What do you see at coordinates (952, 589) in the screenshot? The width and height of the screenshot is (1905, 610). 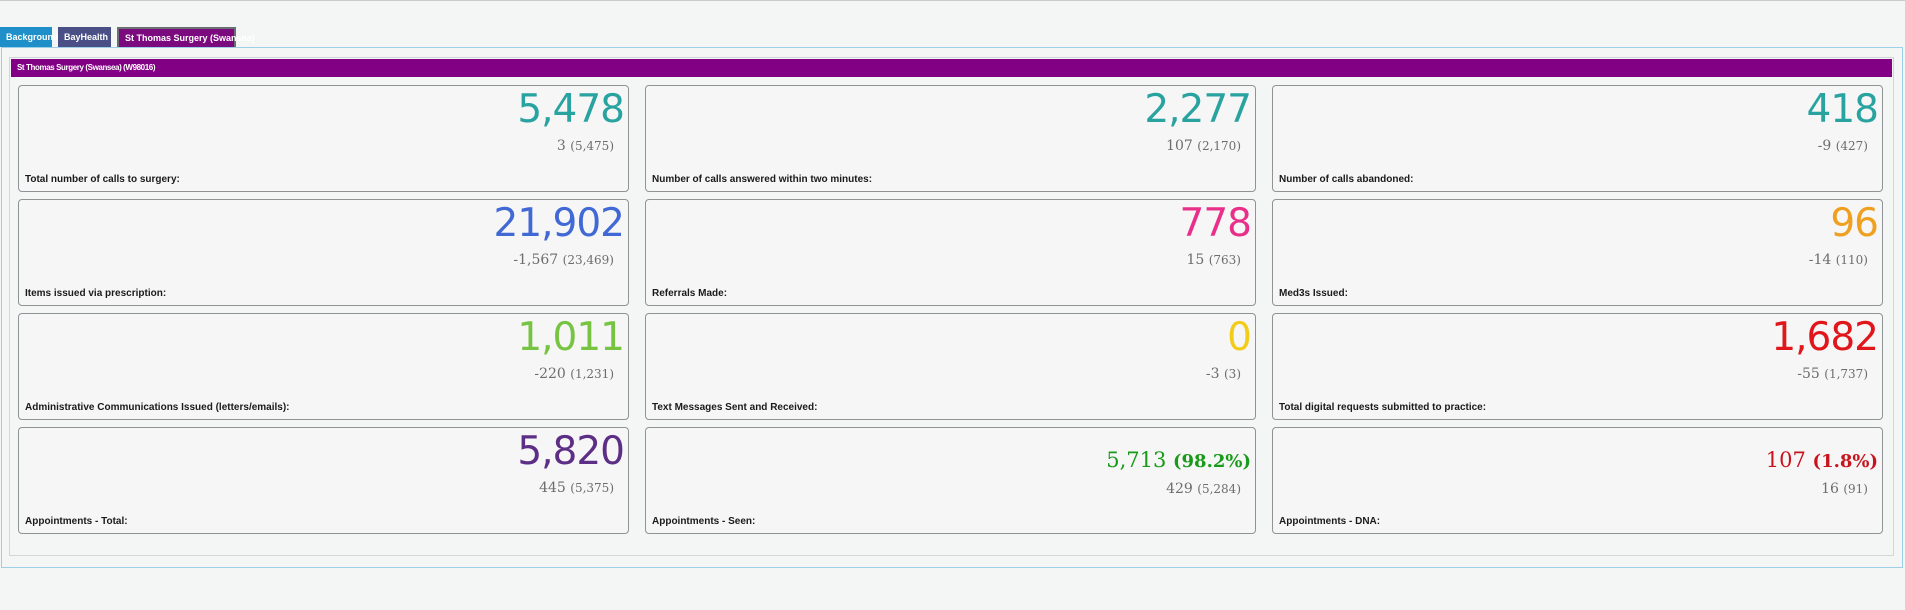 I see `page-footer-space` at bounding box center [952, 589].